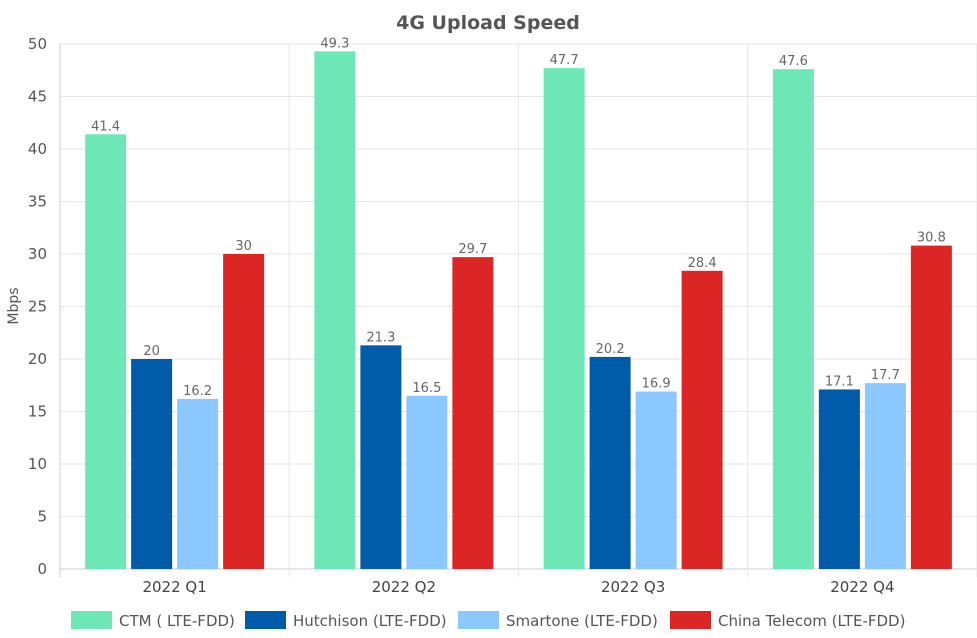 The width and height of the screenshot is (977, 638). I want to click on y-axis-ticks: 0 5 10 15 20 25 30 35 40 45 50, so click(37, 306).